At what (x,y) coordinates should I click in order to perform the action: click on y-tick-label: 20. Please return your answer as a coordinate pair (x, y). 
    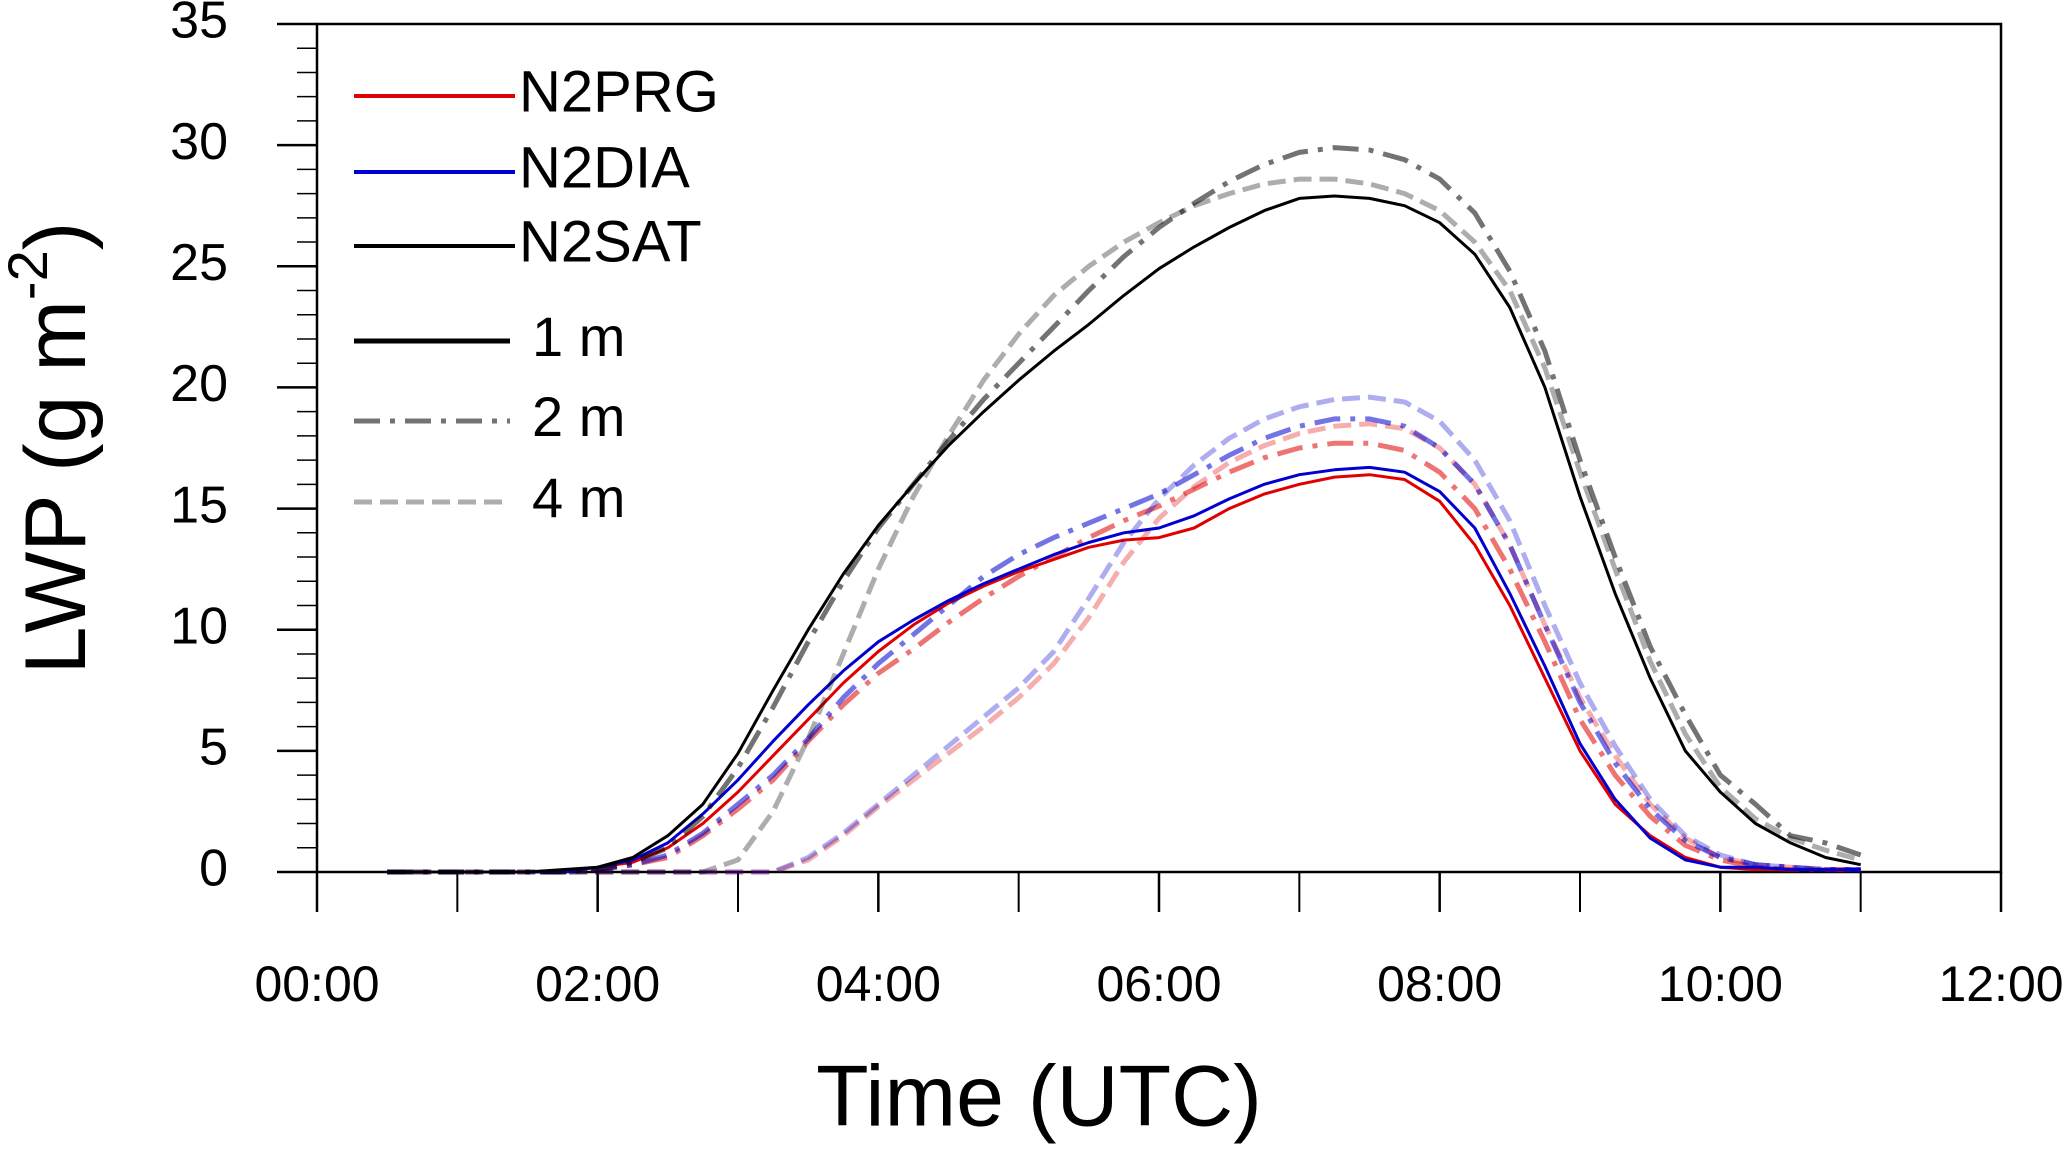
    Looking at the image, I should click on (199, 384).